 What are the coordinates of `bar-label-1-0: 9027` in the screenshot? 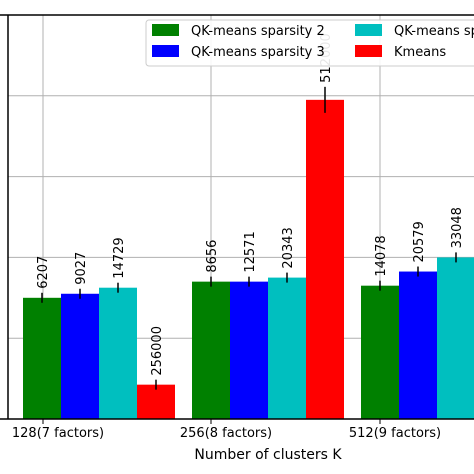 It's located at (81, 268).